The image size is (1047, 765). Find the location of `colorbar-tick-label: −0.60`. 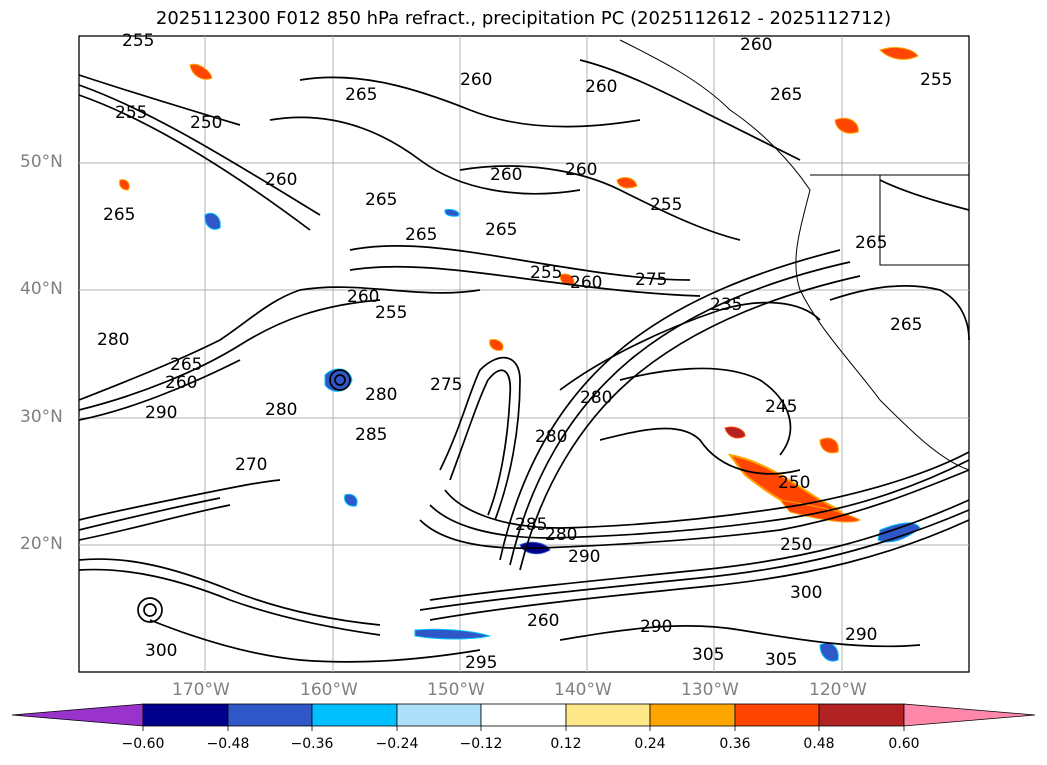

colorbar-tick-label: −0.60 is located at coordinates (143, 744).